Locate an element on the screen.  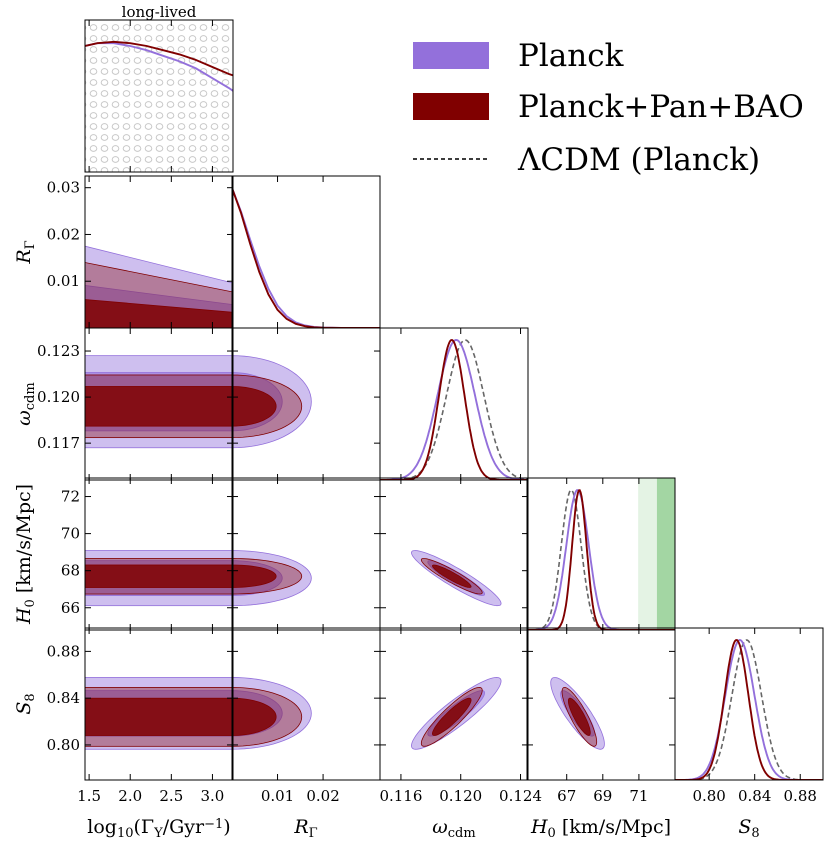
panel-S8-vs-wcdm is located at coordinates (456, 713).